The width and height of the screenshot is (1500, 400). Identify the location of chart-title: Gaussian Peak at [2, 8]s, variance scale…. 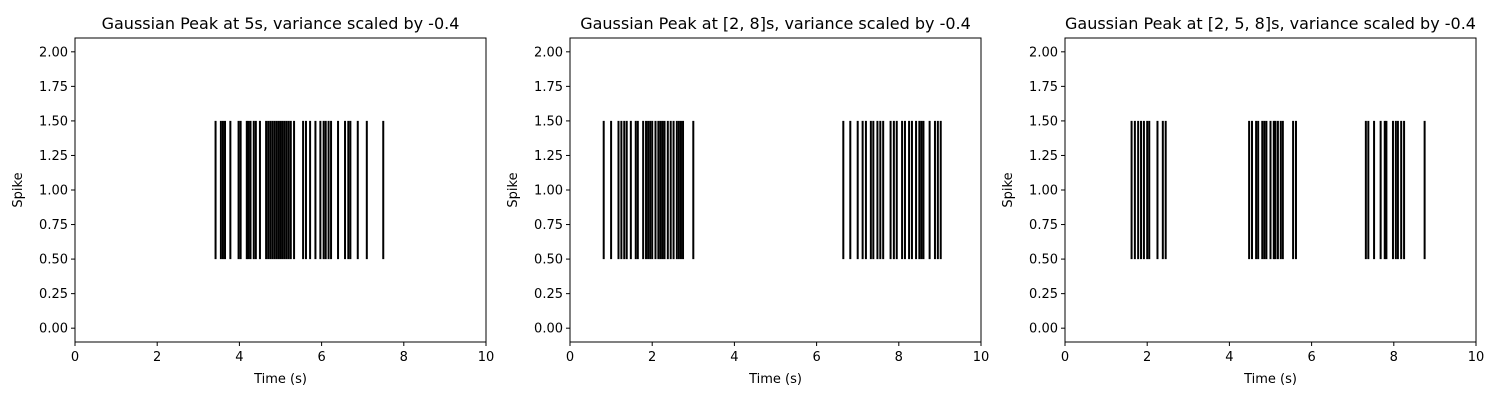
(775, 23).